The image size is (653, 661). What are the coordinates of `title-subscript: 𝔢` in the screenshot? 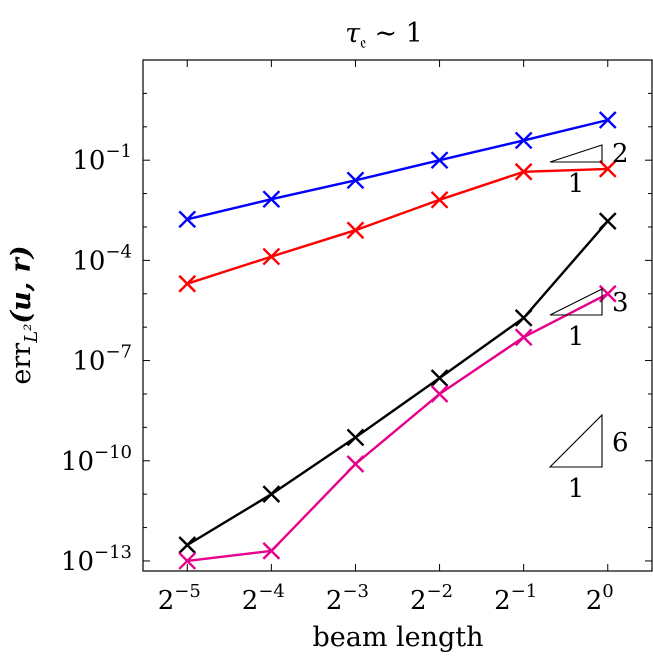 It's located at (363, 43).